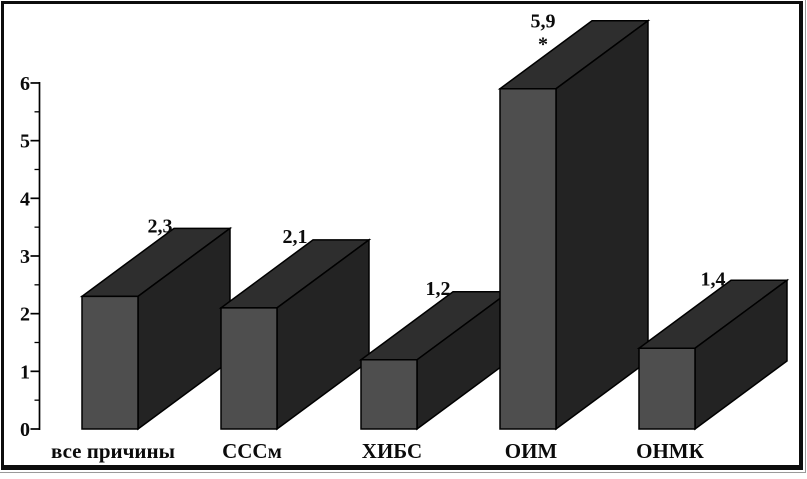  Describe the element at coordinates (543, 45) in the screenshot. I see `significance-marker: *` at that location.